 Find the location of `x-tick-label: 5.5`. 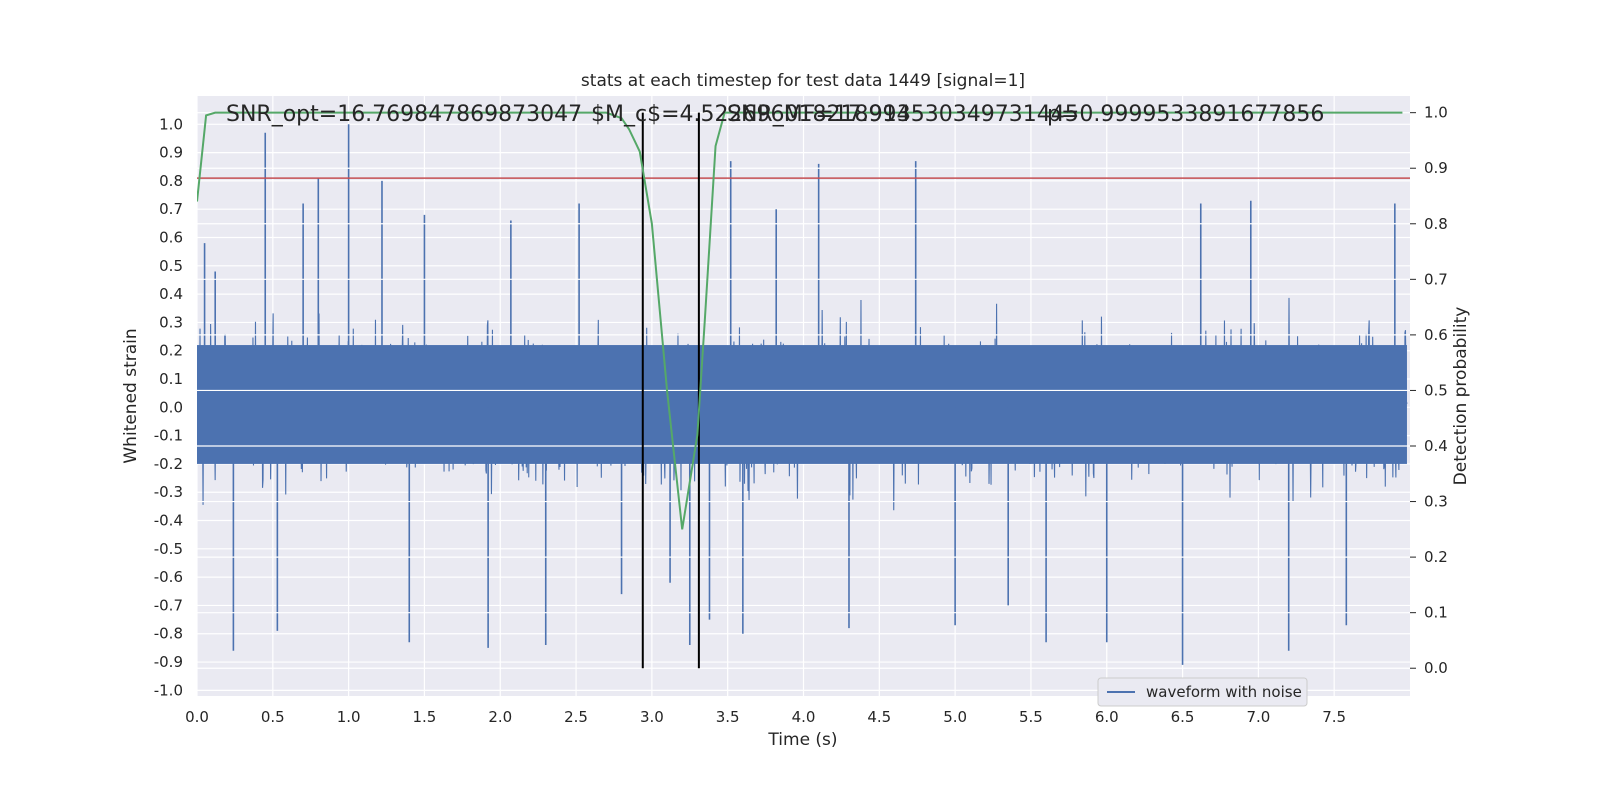

x-tick-label: 5.5 is located at coordinates (1031, 717).